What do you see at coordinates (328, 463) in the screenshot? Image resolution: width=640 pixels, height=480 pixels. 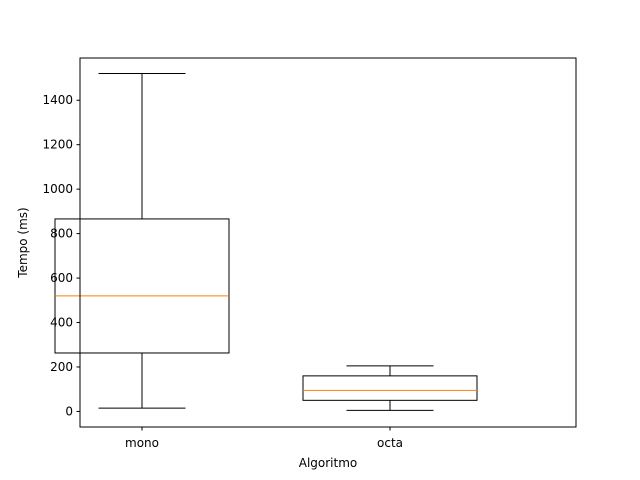 I see `x-axis-label: Algoritmo` at bounding box center [328, 463].